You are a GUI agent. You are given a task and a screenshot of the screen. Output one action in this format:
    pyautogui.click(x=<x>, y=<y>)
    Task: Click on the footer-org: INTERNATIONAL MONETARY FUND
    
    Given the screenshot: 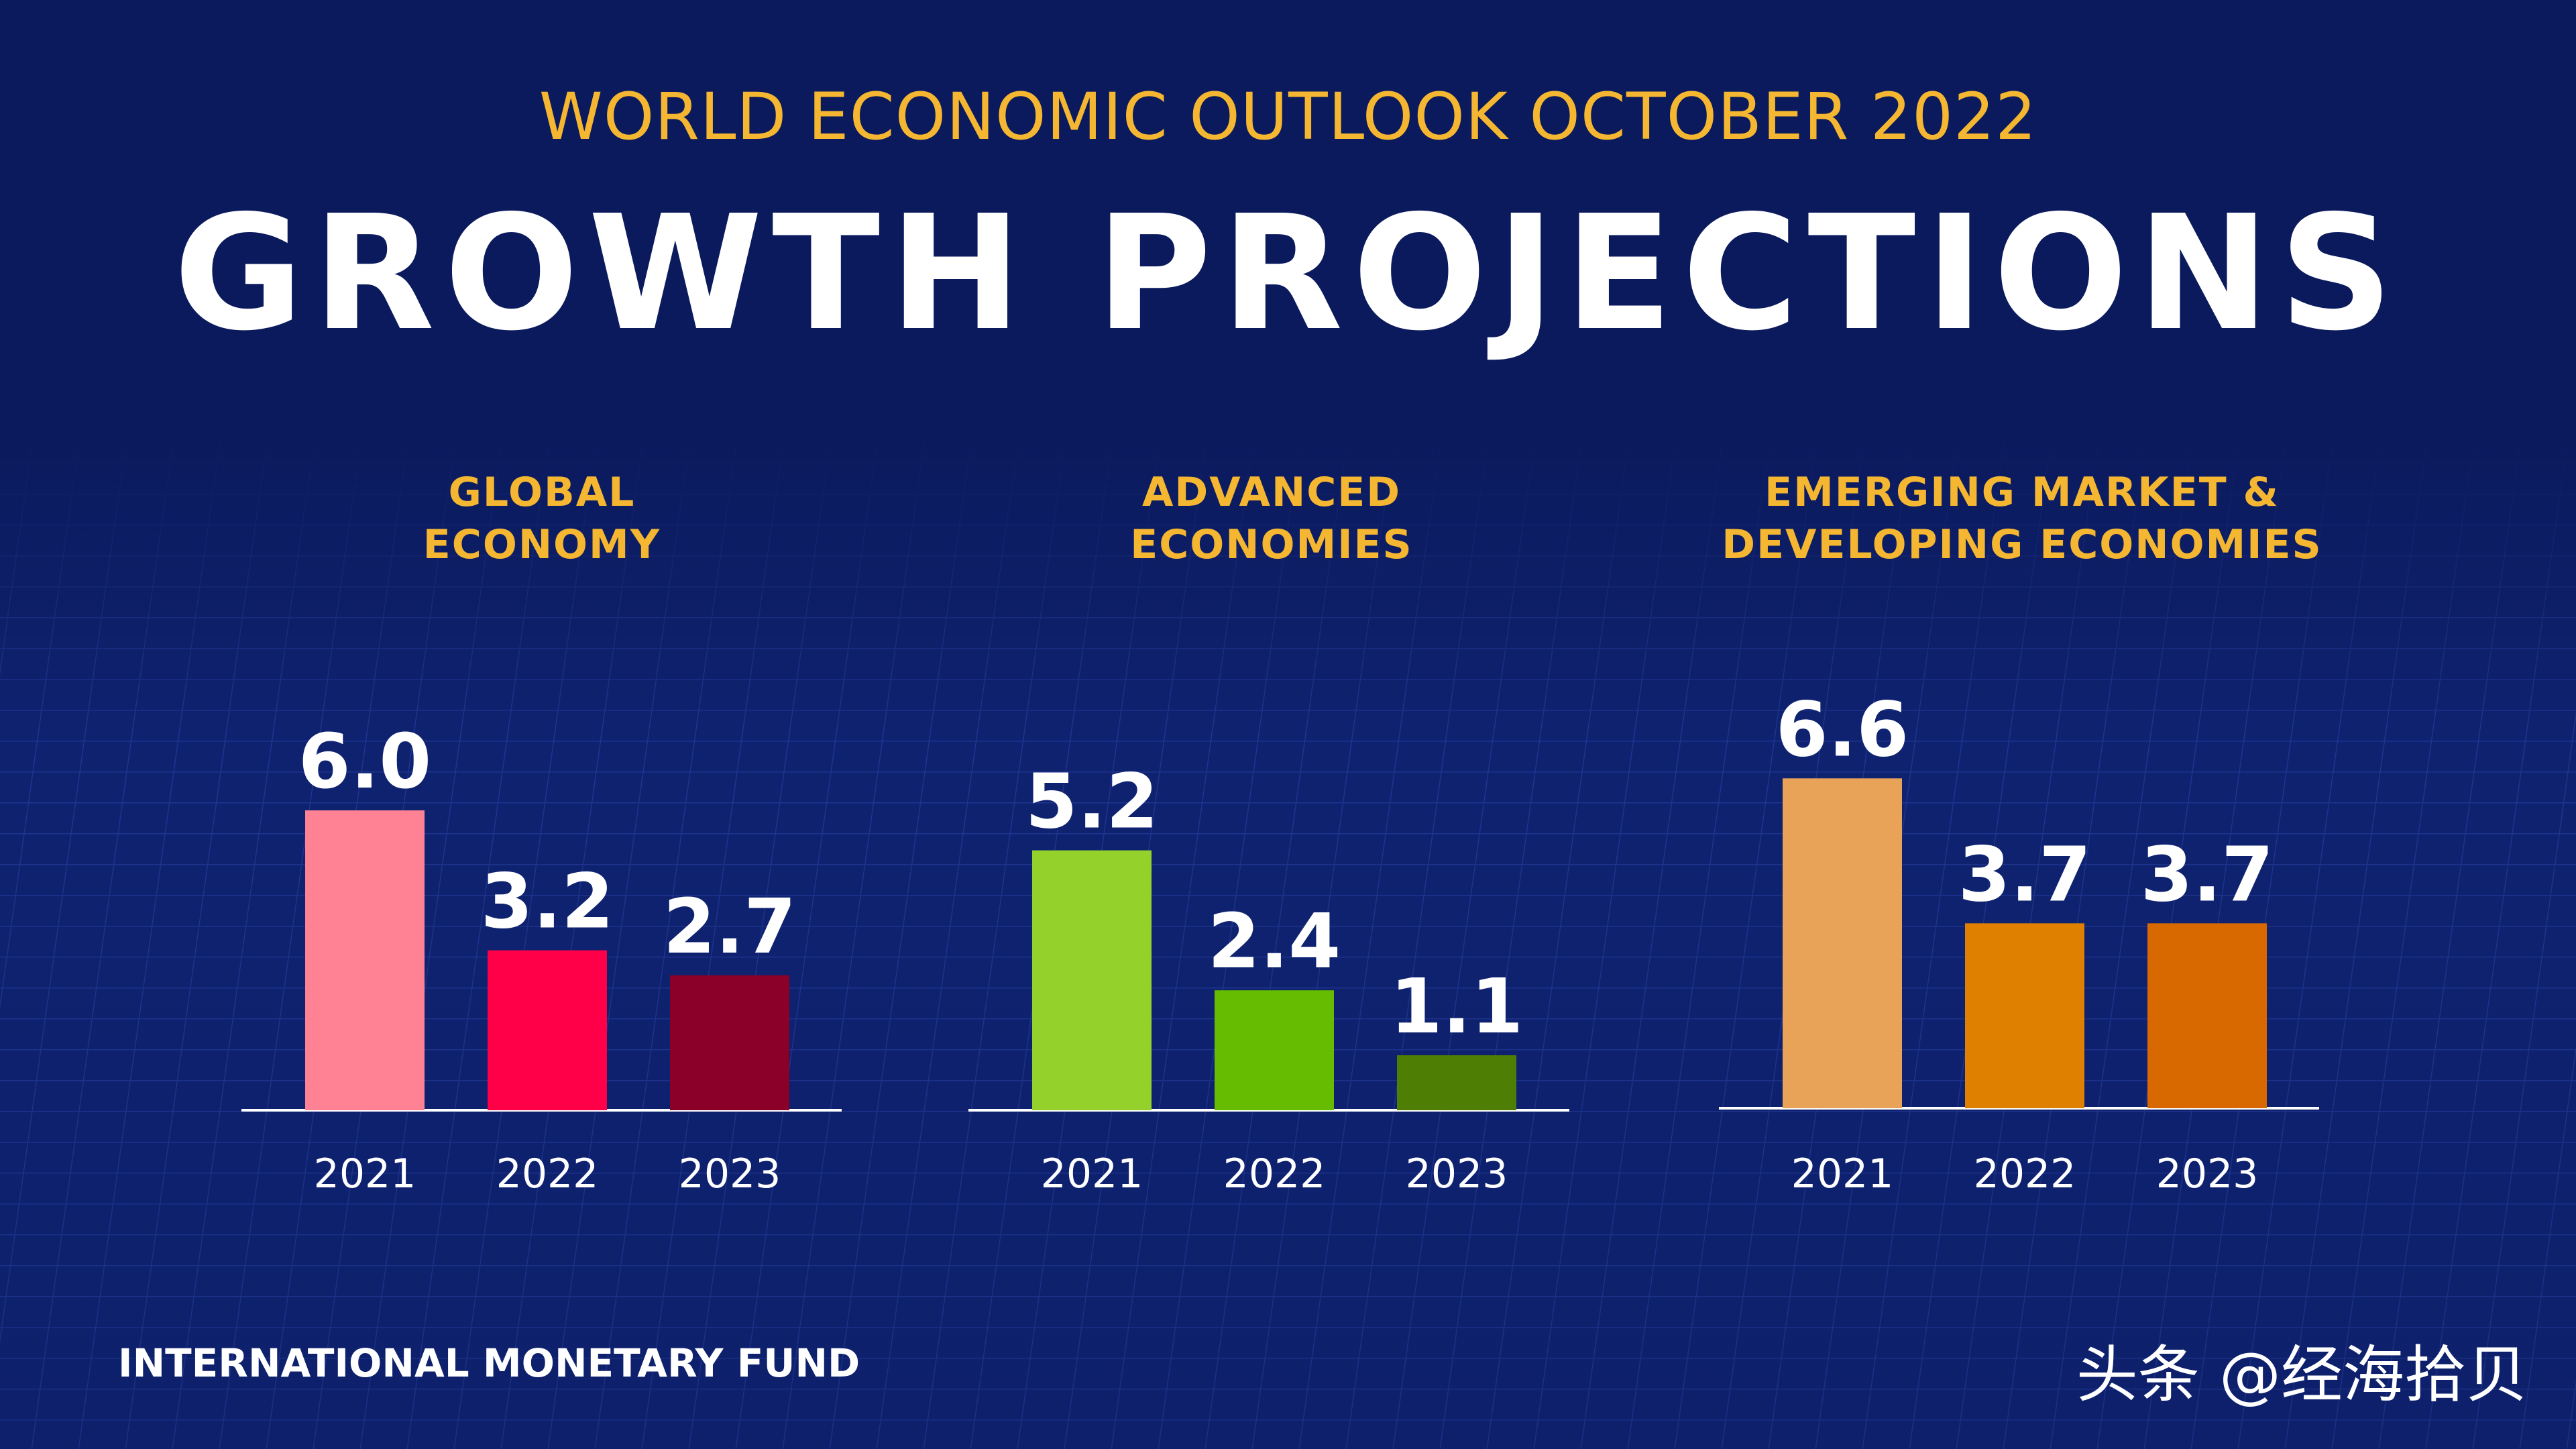 What is the action you would take?
    pyautogui.click(x=489, y=1363)
    